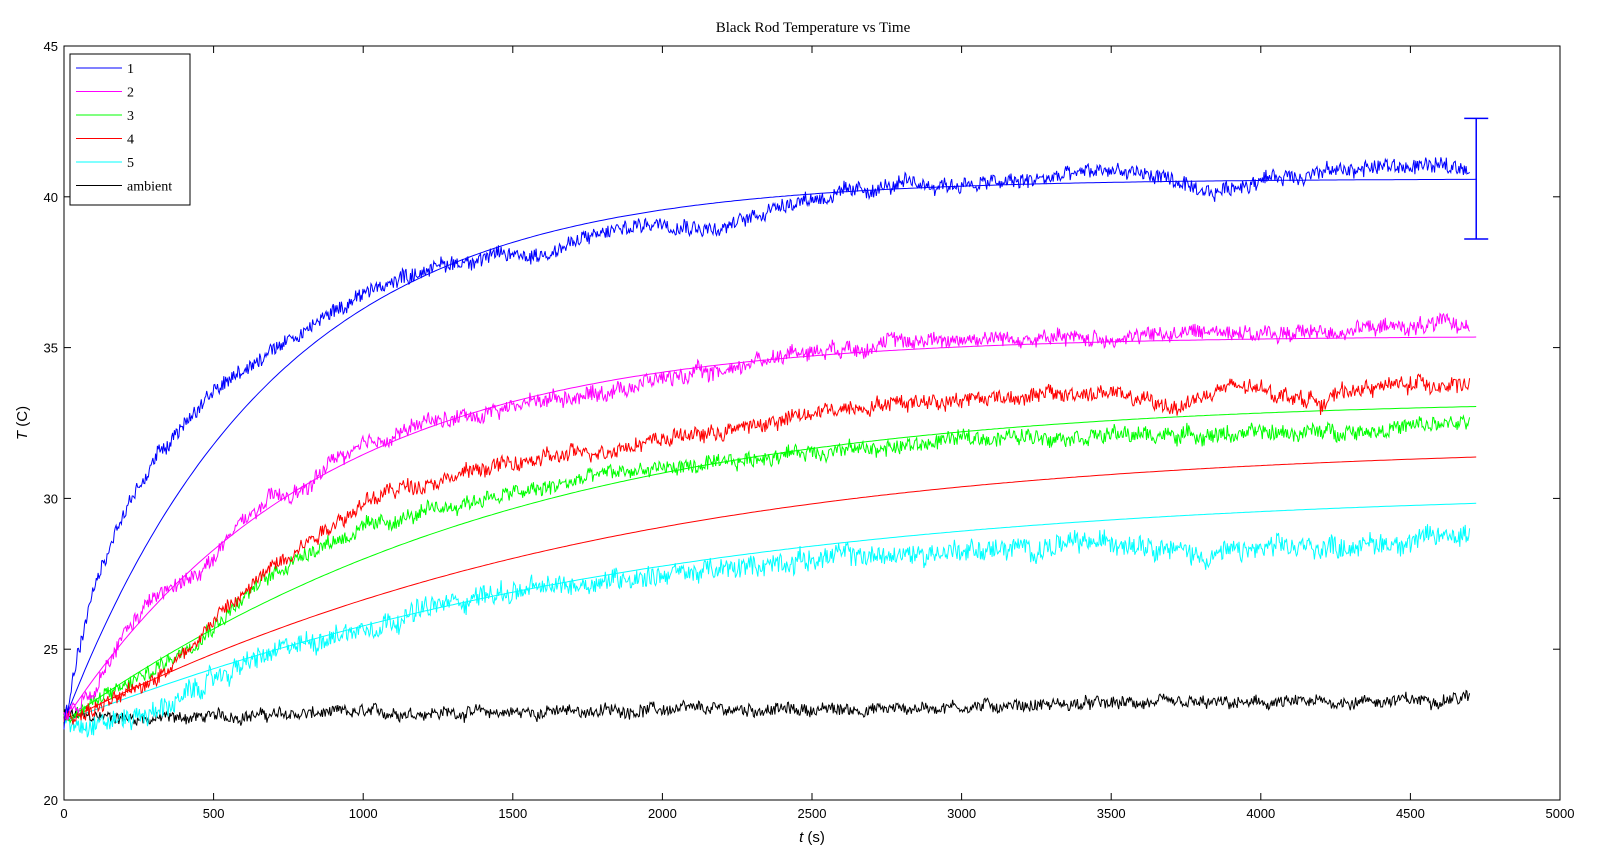  I want to click on chart-title: Black Rod Temperature vs Time, so click(813, 28).